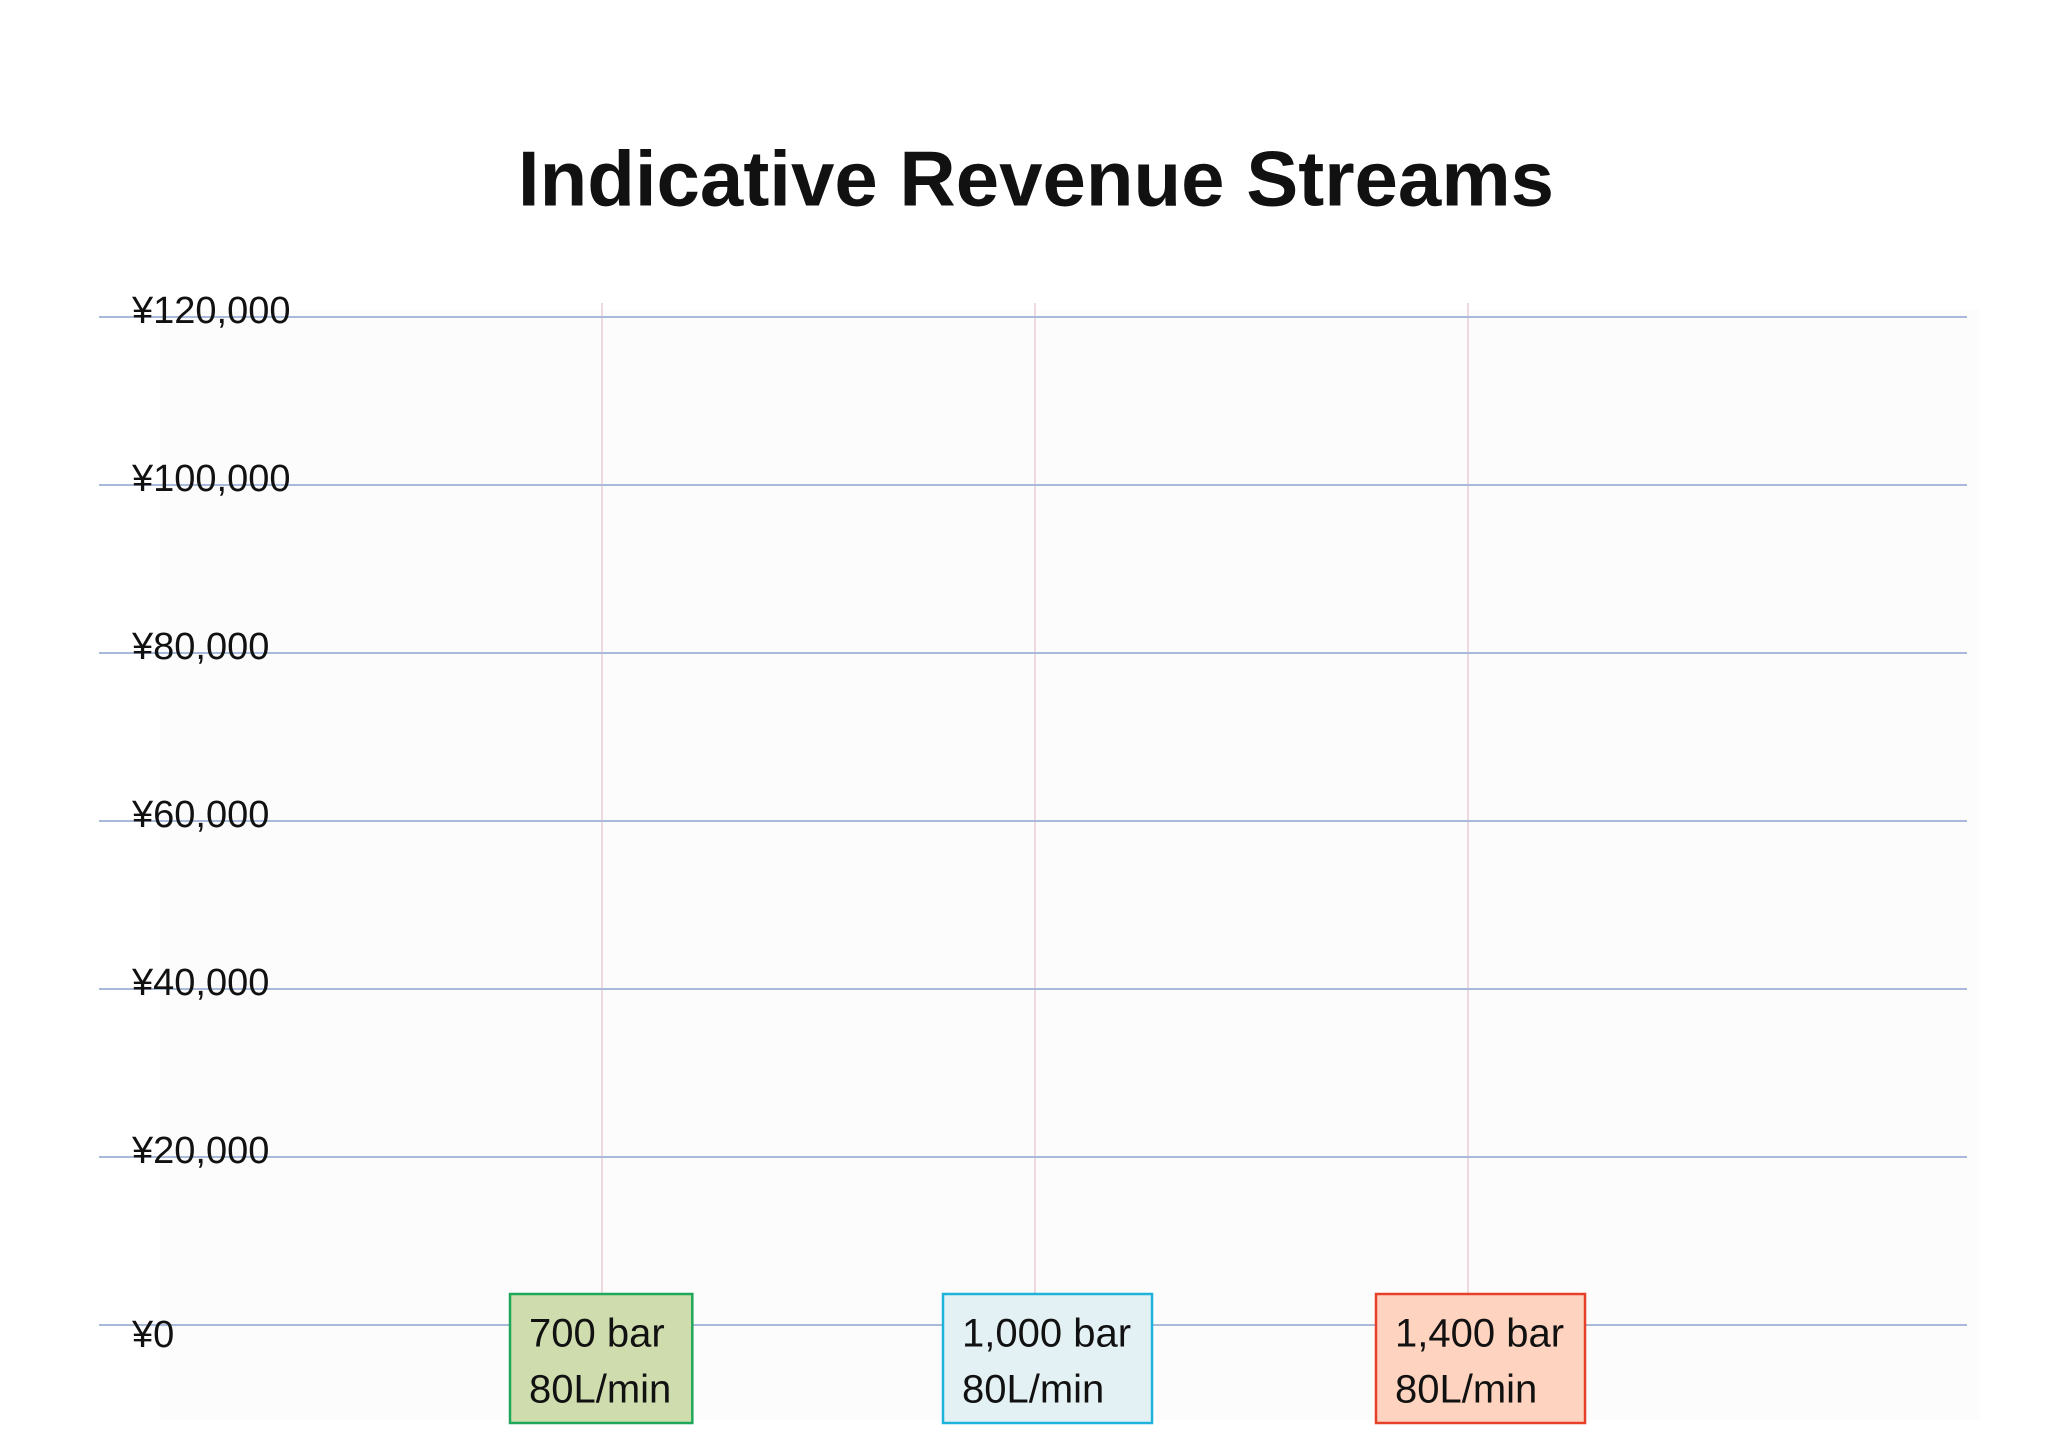 The width and height of the screenshot is (2048, 1447). Describe the element at coordinates (1036, 179) in the screenshot. I see `chart-title: Indicative Revenue Streams` at that location.